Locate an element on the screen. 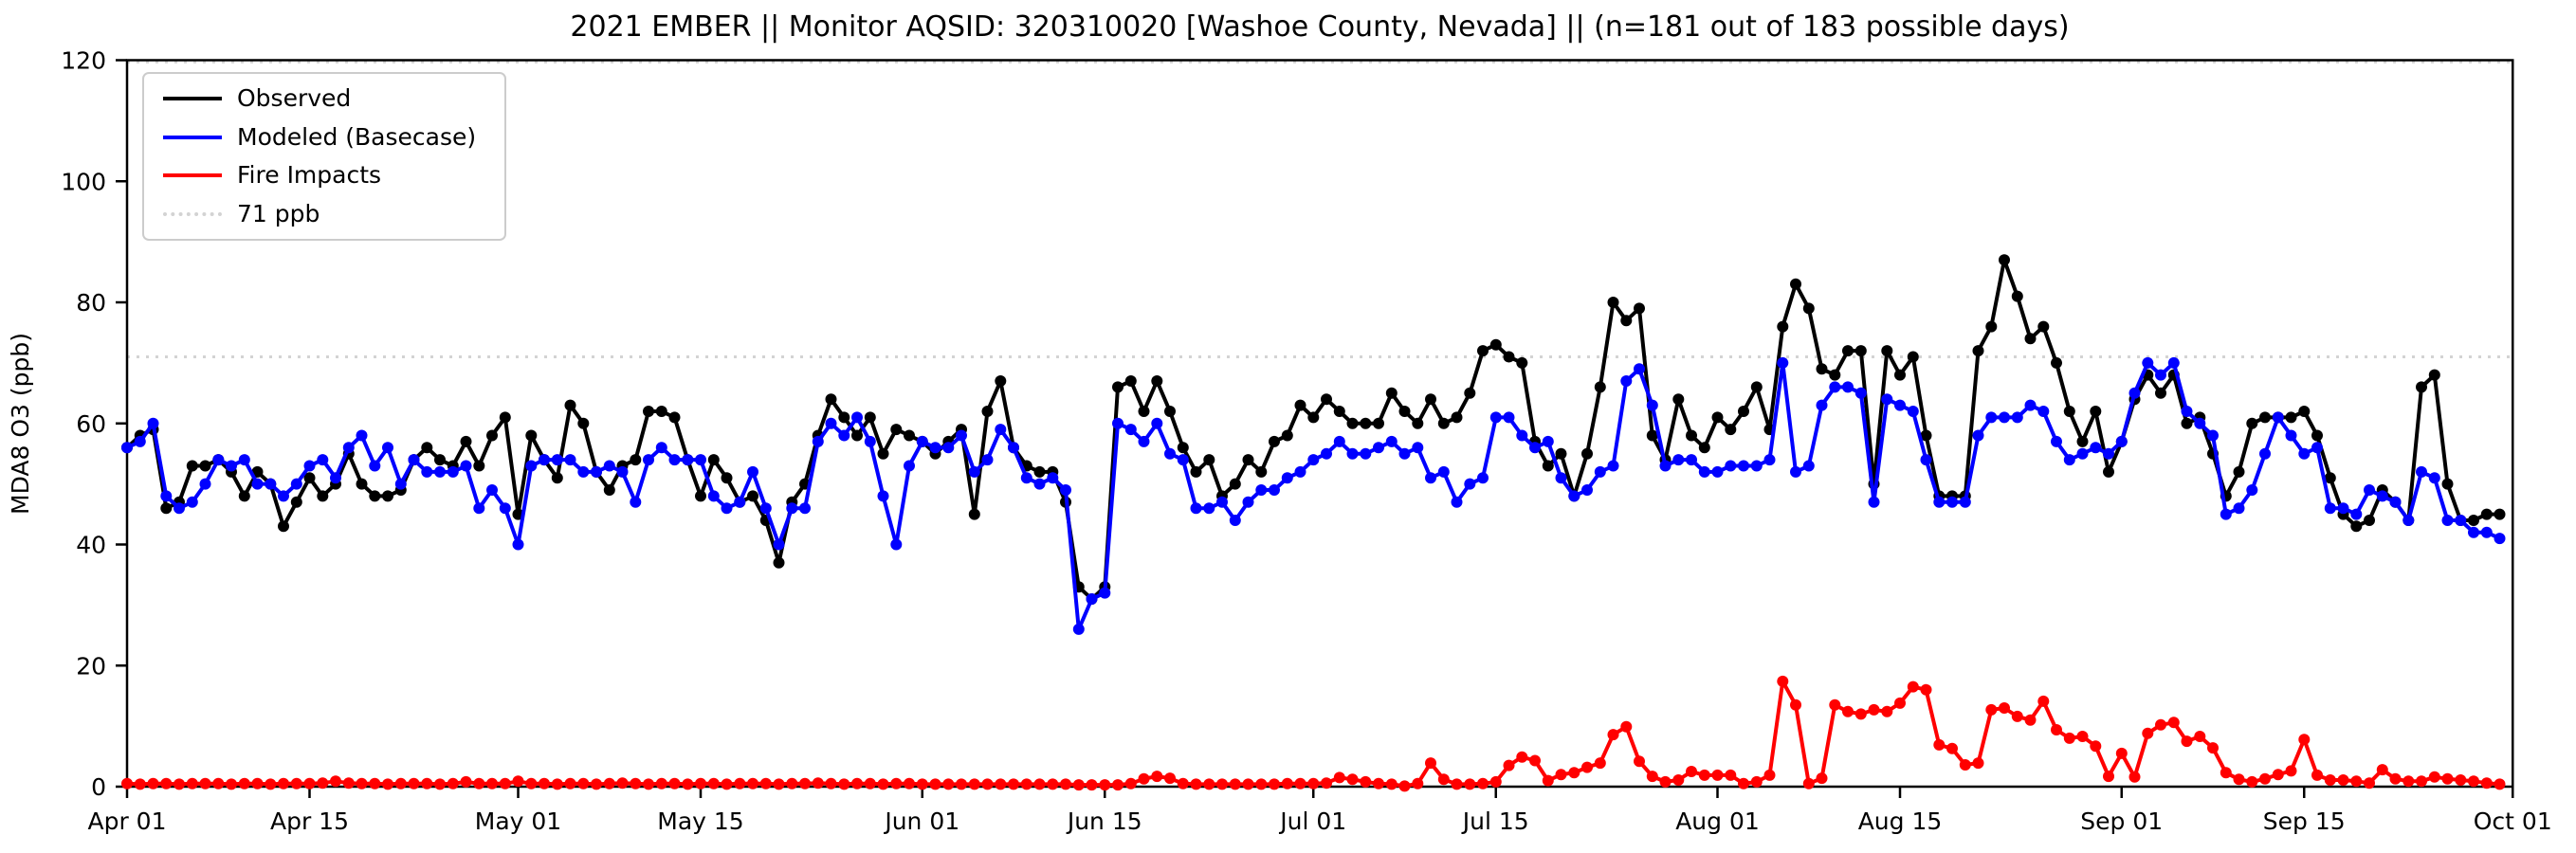 Image resolution: width=2576 pixels, height=853 pixels. ref-line-swatch-icon is located at coordinates (192, 213).